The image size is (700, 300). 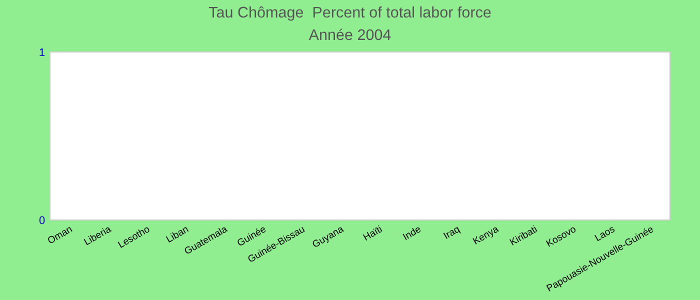 I want to click on x-tick-label: Oman, so click(x=59, y=234).